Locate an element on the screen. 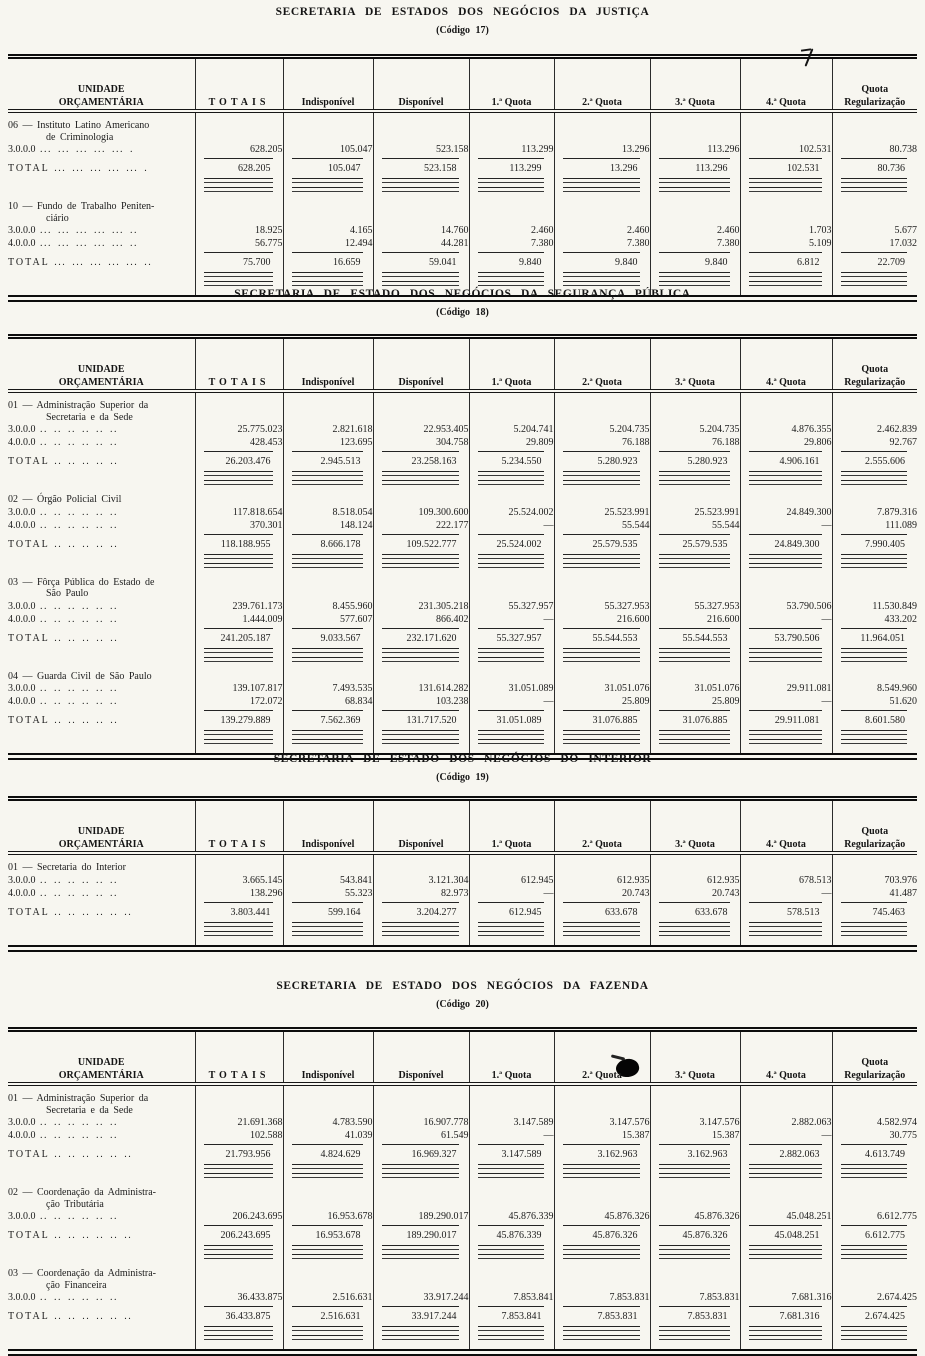 This screenshot has height=1356, width=925. section-code: (Código 20) is located at coordinates (462, 1004).